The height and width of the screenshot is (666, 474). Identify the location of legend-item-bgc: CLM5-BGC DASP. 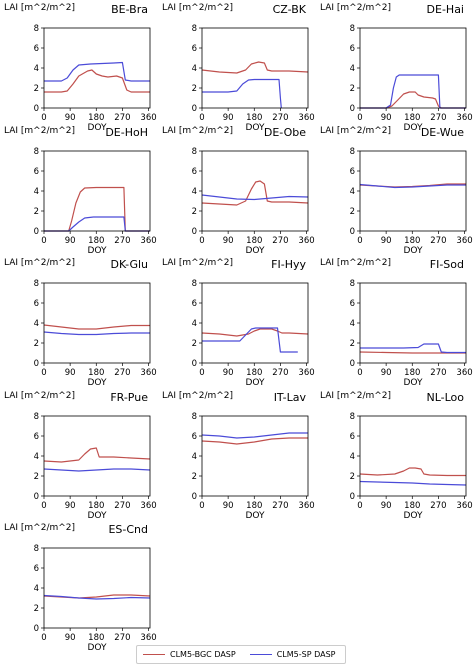
(189, 654).